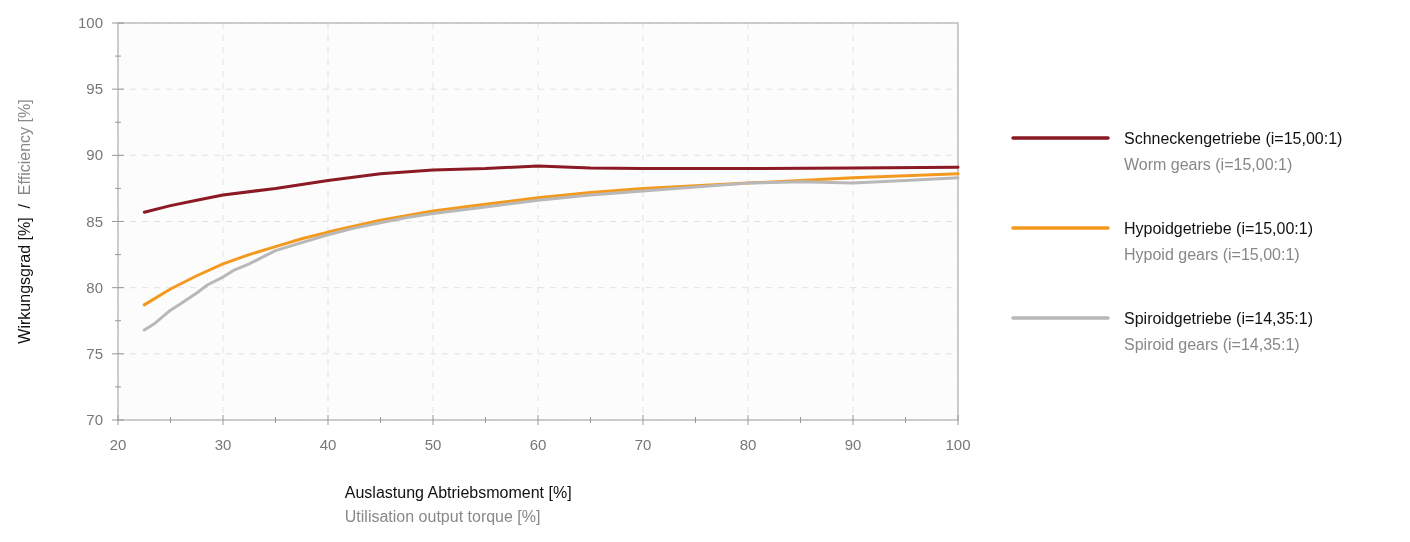  I want to click on y-tick-label: 90, so click(94, 155).